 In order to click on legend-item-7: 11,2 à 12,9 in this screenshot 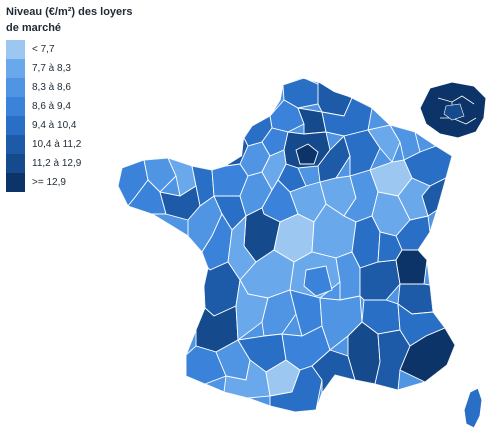, I will do `click(86, 163)`.